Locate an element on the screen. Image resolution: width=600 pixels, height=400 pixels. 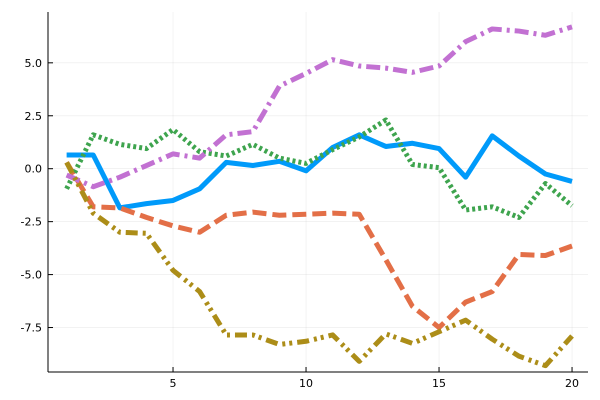
y-tick-label: 5.0 is located at coordinates (34, 63).